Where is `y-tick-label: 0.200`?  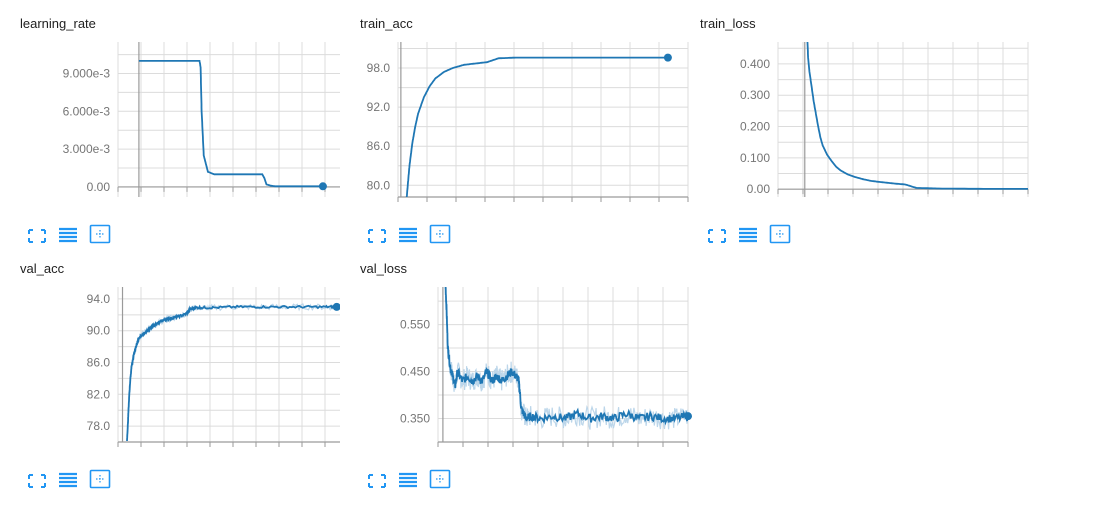
y-tick-label: 0.200 is located at coordinates (755, 127).